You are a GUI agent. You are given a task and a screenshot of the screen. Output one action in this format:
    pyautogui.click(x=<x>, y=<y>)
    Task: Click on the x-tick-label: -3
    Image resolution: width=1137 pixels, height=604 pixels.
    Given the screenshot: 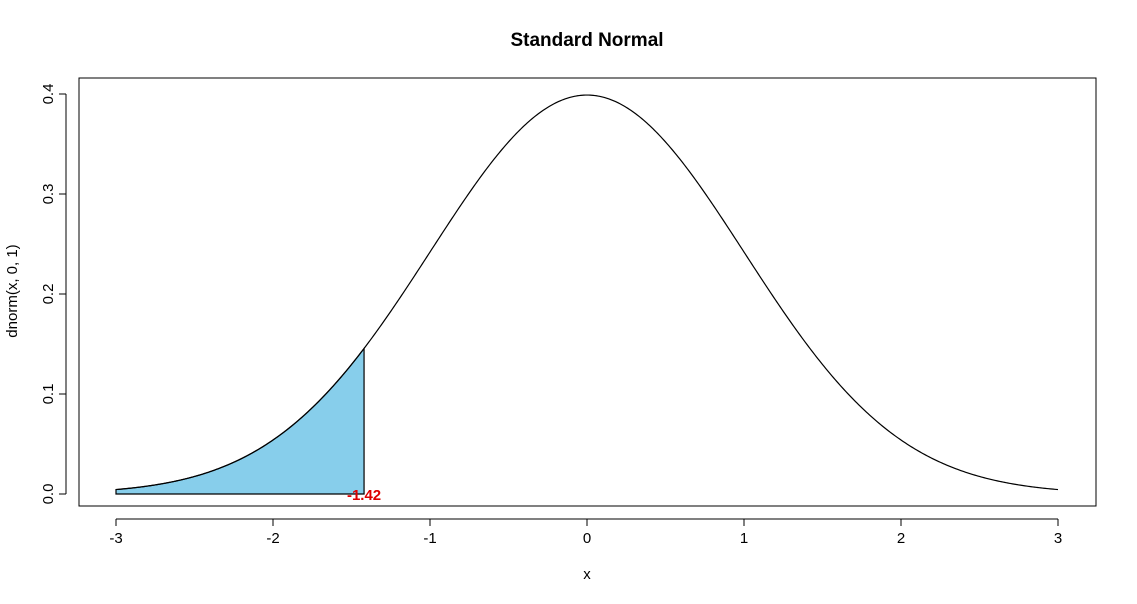 What is the action you would take?
    pyautogui.click(x=115, y=538)
    